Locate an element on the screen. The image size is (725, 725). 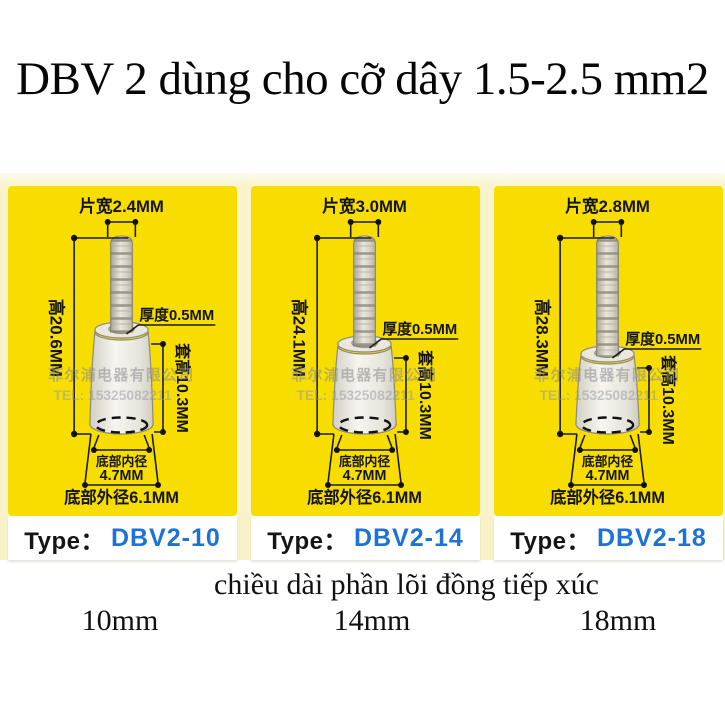
type-value-dbv2-18: DBV2-18 is located at coordinates (651, 537).